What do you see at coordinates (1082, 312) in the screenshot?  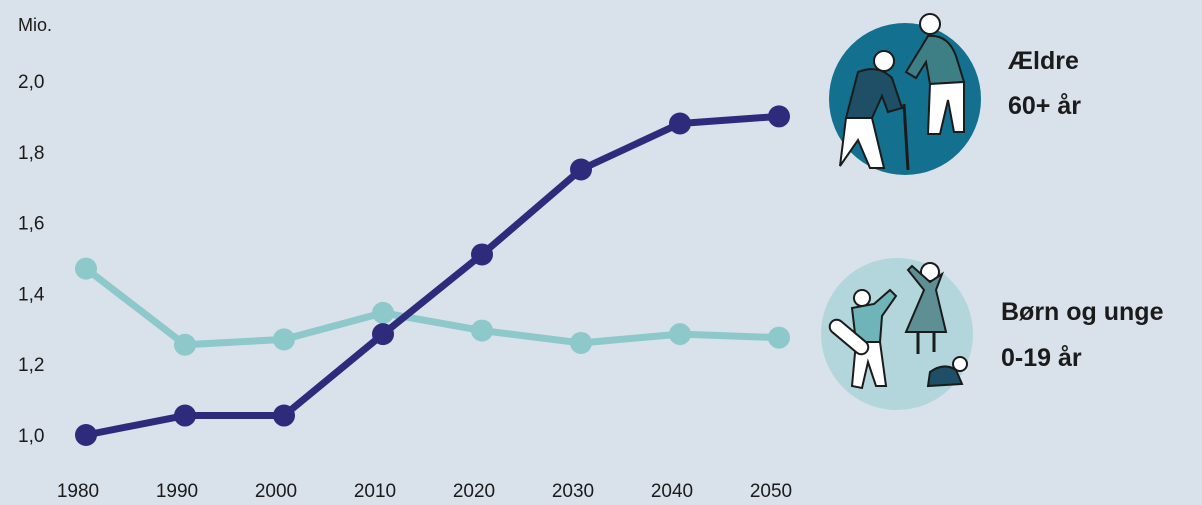 I see `children-legend-line-1: Børn og unge` at bounding box center [1082, 312].